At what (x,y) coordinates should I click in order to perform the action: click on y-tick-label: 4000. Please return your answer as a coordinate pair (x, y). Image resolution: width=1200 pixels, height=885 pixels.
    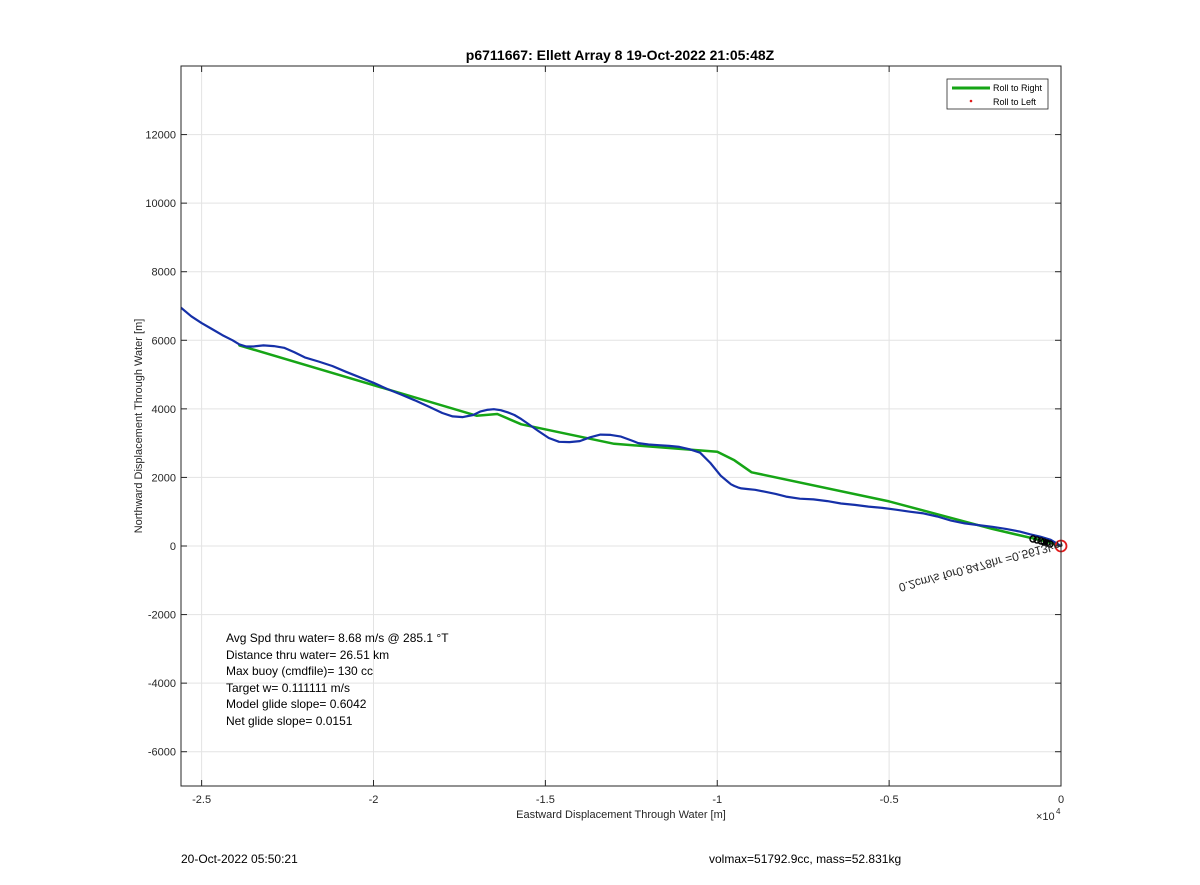
    Looking at the image, I should click on (164, 410).